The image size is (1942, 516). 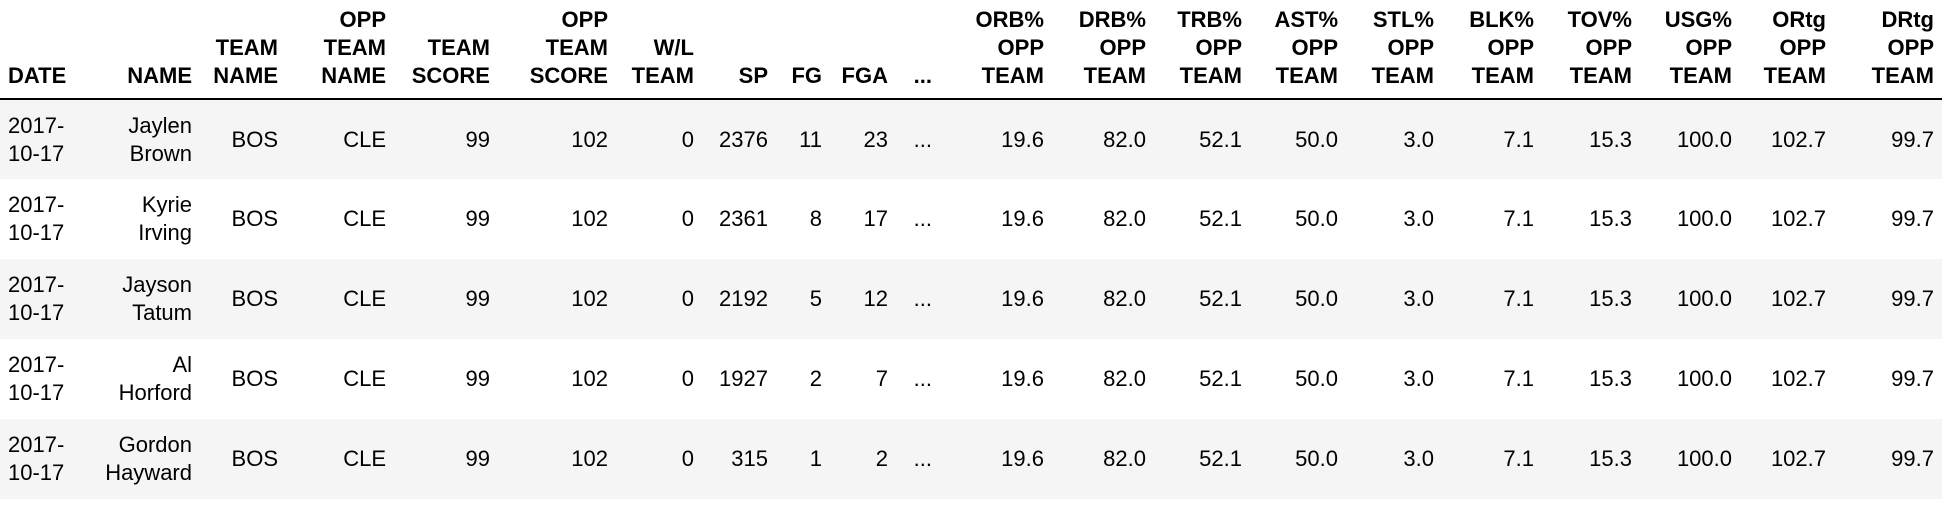 I want to click on column-header-stl-opp-team: STL% OPP TEAM, so click(x=1394, y=50).